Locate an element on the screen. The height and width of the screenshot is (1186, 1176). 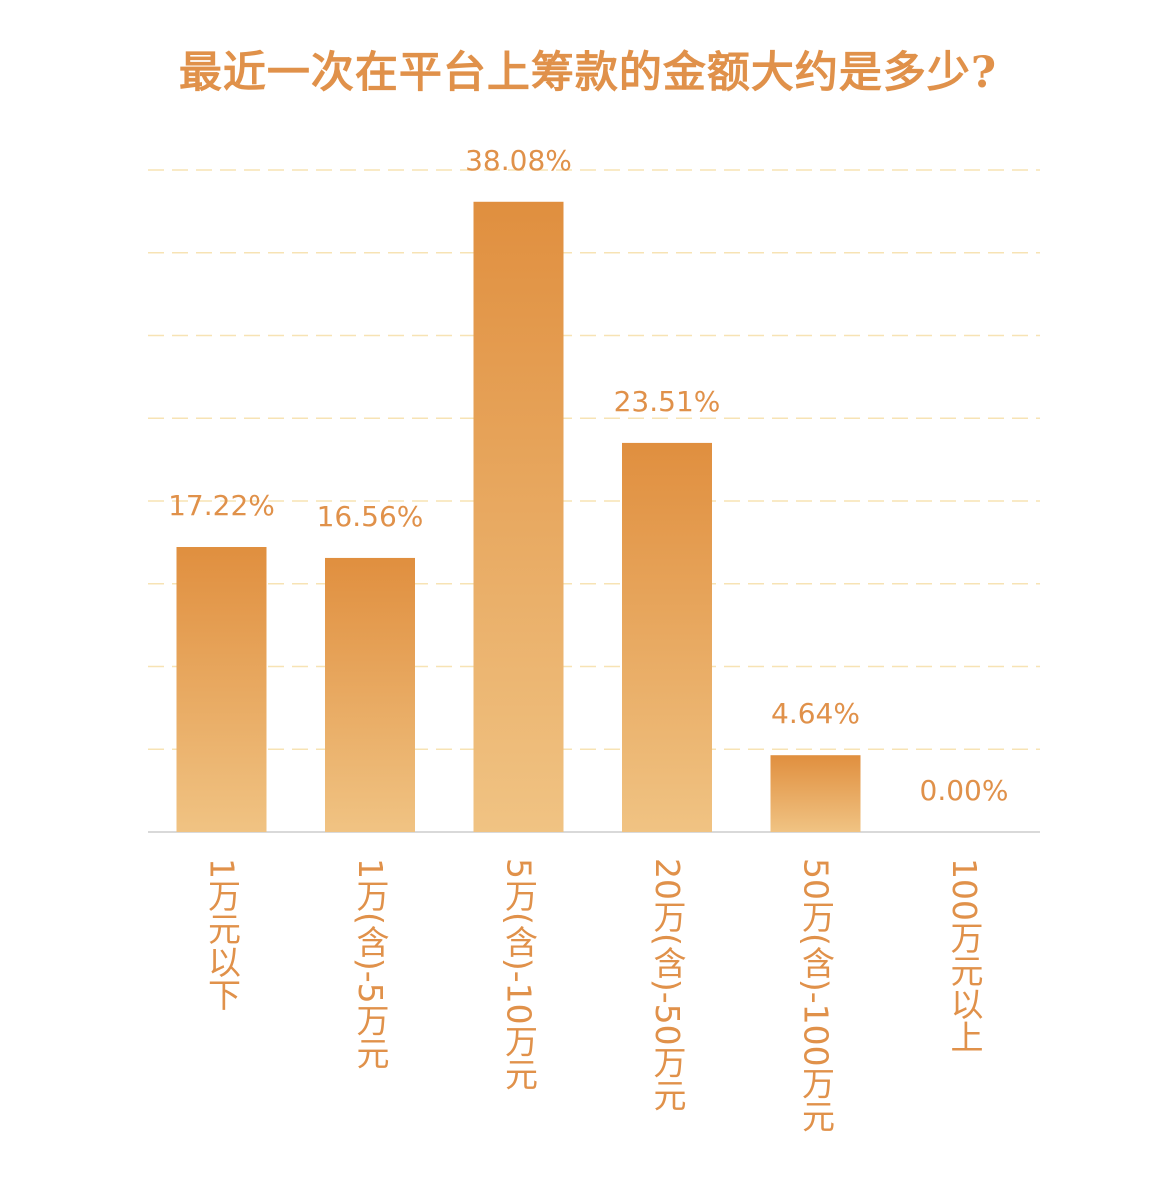
category-label: 50万(含)-100万元 is located at coordinates (816, 995).